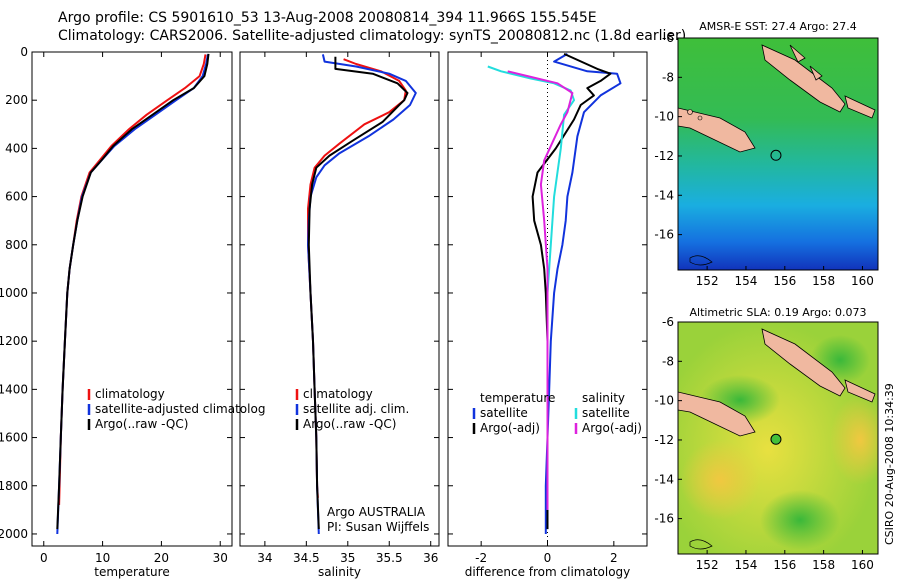 The width and height of the screenshot is (900, 580). What do you see at coordinates (862, 565) in the screenshot?
I see `sla_map-xtick-label: 160` at bounding box center [862, 565].